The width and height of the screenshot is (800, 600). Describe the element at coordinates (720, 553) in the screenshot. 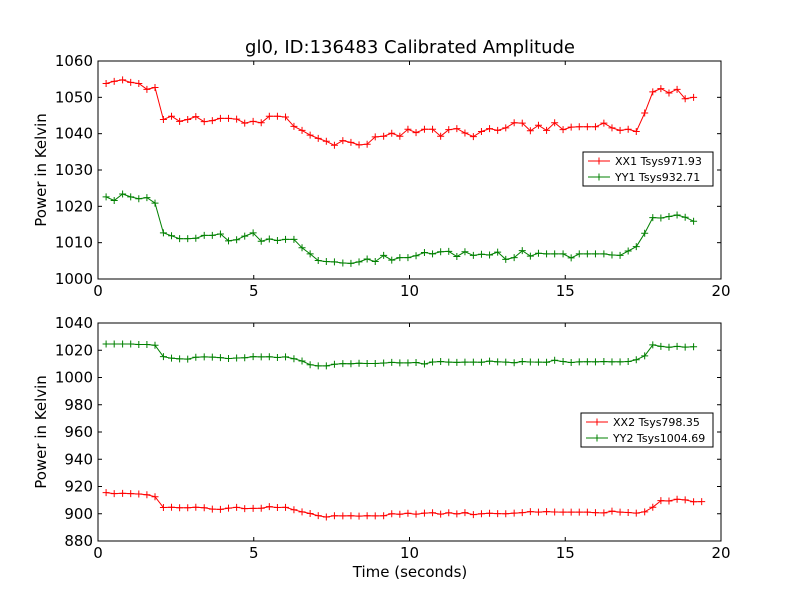

I see `x-tick-label: 20` at that location.